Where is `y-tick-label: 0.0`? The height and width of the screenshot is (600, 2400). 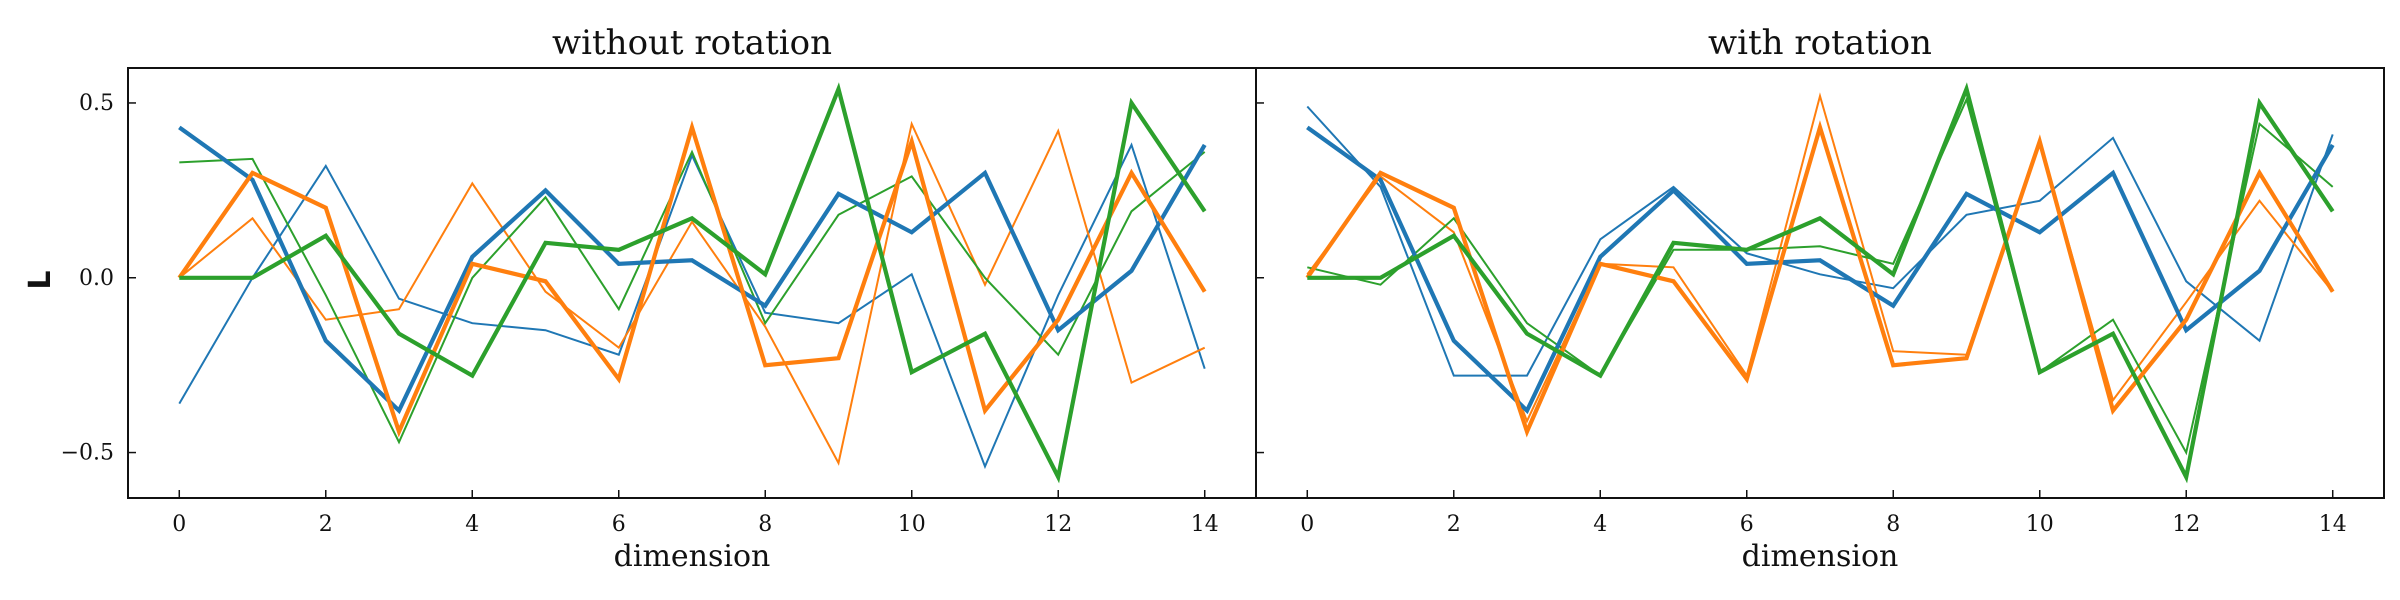
y-tick-label: 0.0 is located at coordinates (96, 278).